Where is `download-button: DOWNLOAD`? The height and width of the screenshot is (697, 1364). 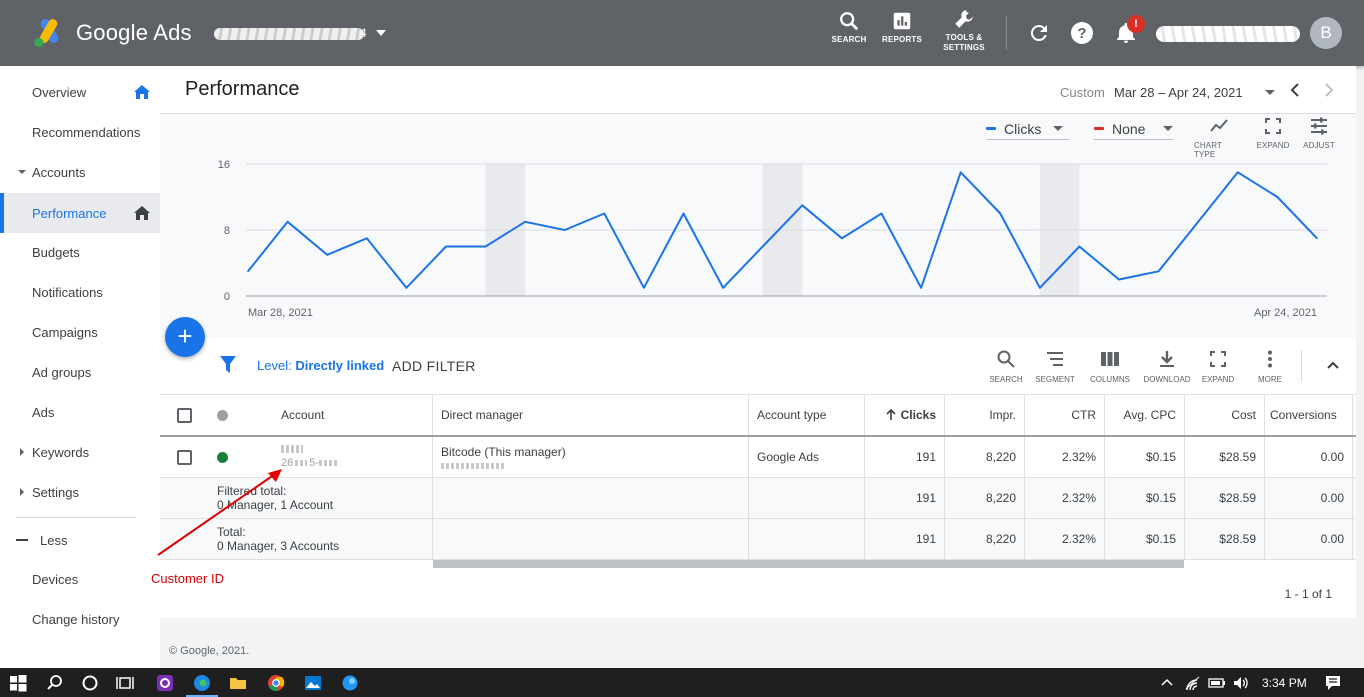
download-button: DOWNLOAD is located at coordinates (1167, 366).